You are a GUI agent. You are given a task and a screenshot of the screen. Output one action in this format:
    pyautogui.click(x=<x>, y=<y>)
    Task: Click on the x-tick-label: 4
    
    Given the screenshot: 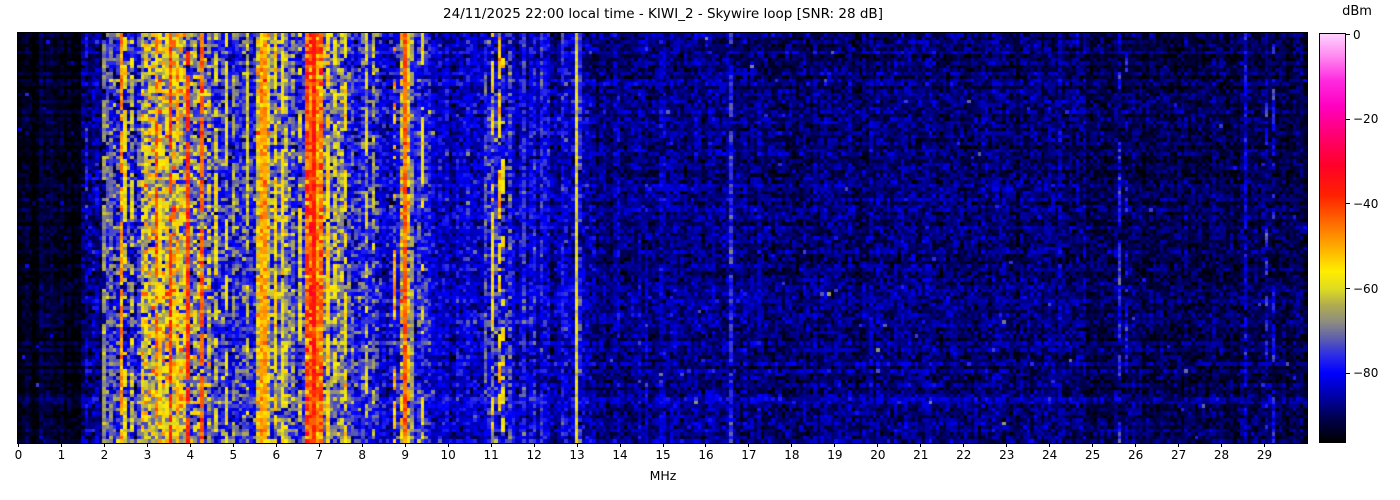 What is the action you would take?
    pyautogui.click(x=190, y=455)
    